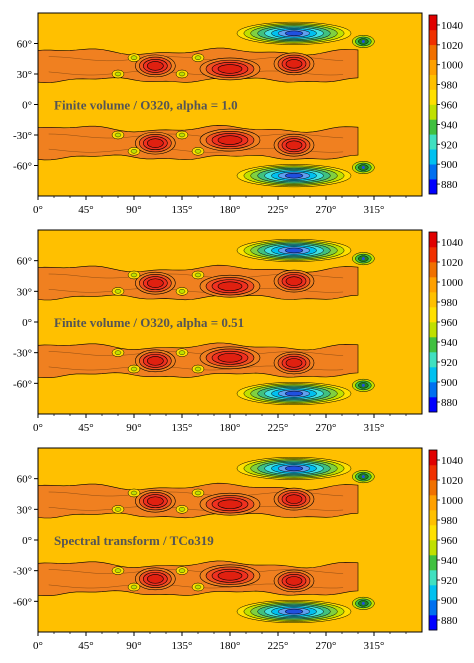 The width and height of the screenshot is (474, 663). What do you see at coordinates (22, 384) in the screenshot?
I see `y-tick-label: -60°` at bounding box center [22, 384].